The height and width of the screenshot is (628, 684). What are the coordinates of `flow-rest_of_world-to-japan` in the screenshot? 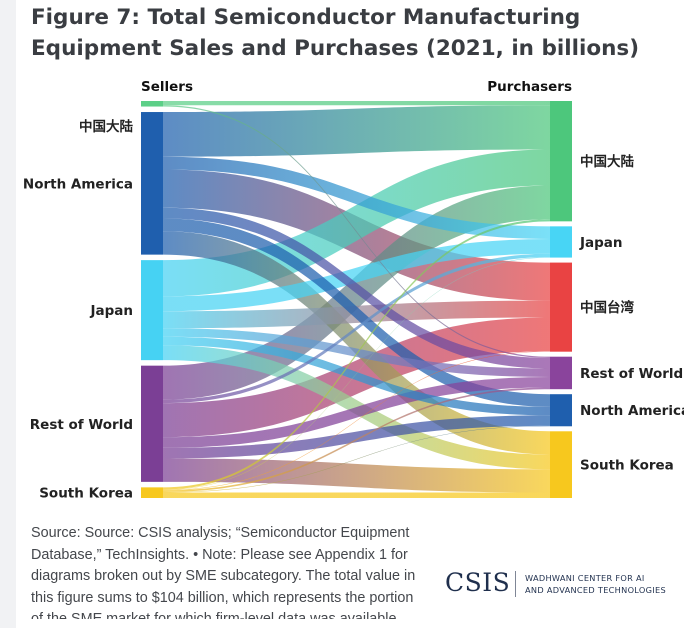 It's located at (356, 328).